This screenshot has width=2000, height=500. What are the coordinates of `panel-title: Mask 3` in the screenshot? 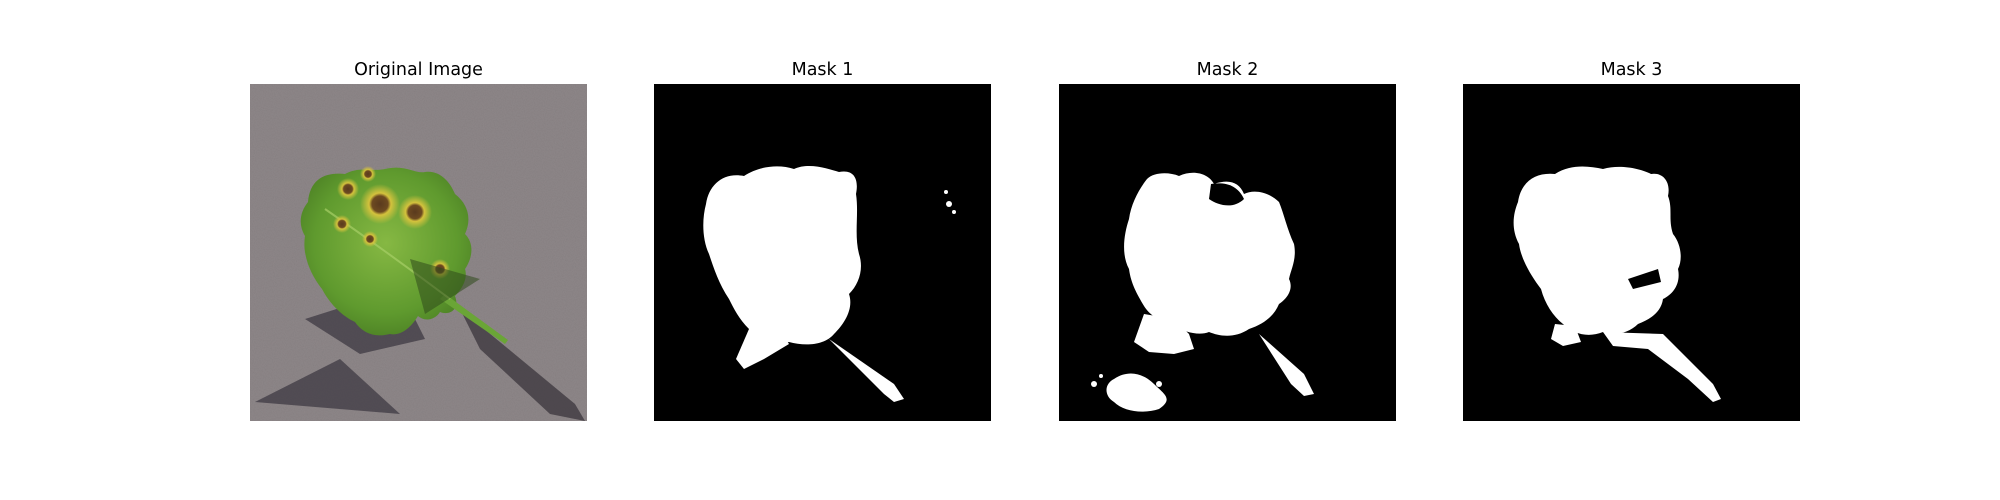 It's located at (1631, 70).